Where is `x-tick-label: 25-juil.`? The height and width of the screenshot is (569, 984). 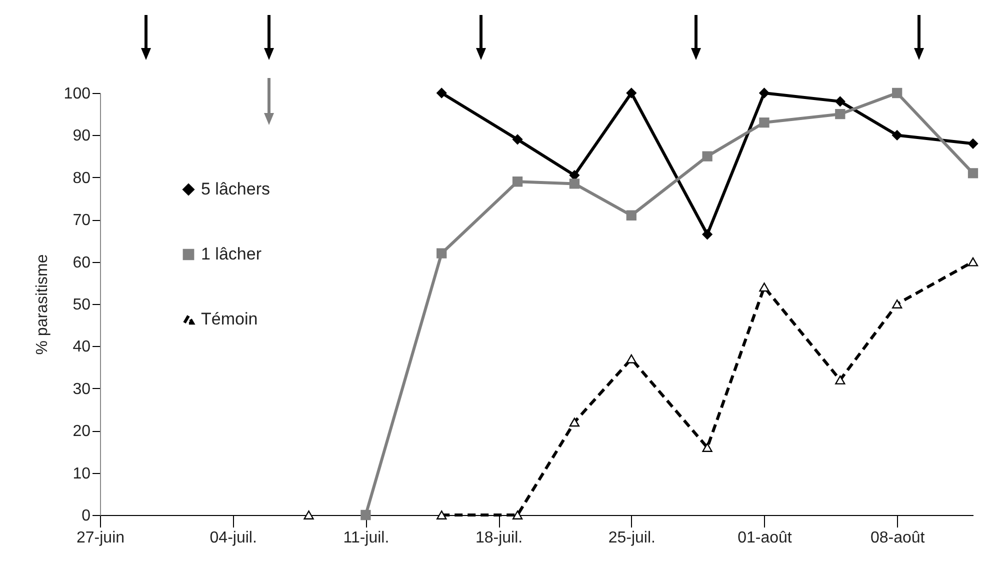
x-tick-label: 25-juil. is located at coordinates (632, 538).